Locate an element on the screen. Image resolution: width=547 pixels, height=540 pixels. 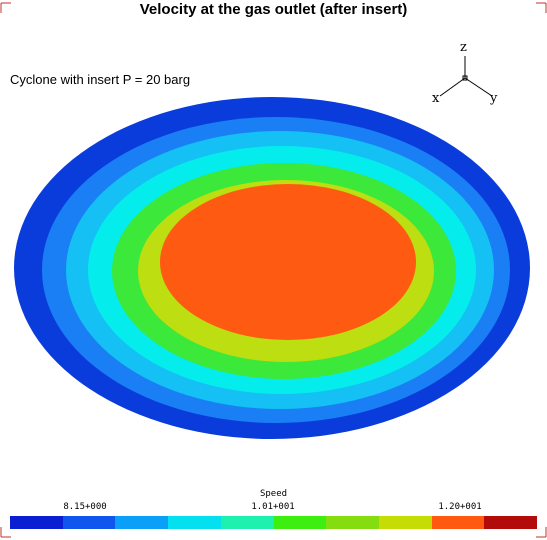
chart-subtitle: Cyclone with insert P = 20 barg is located at coordinates (100, 79).